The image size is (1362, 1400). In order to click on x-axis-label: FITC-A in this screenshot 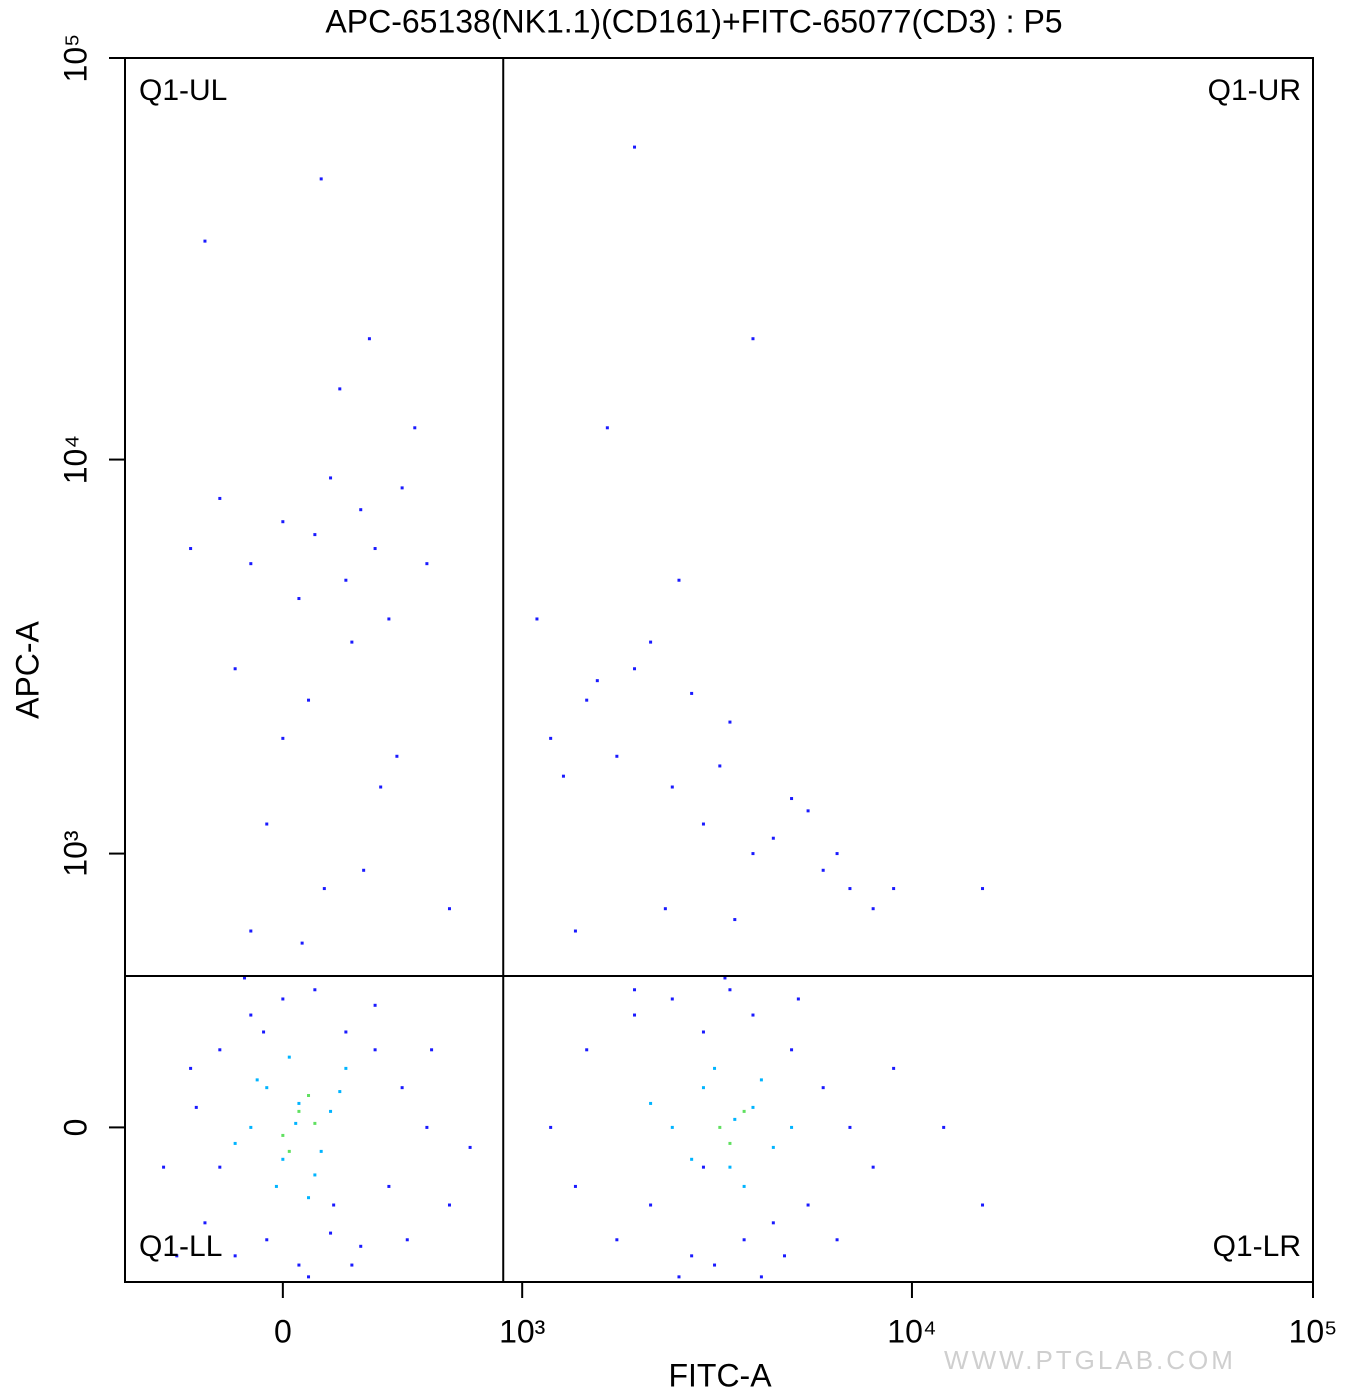, I will do `click(720, 1375)`.